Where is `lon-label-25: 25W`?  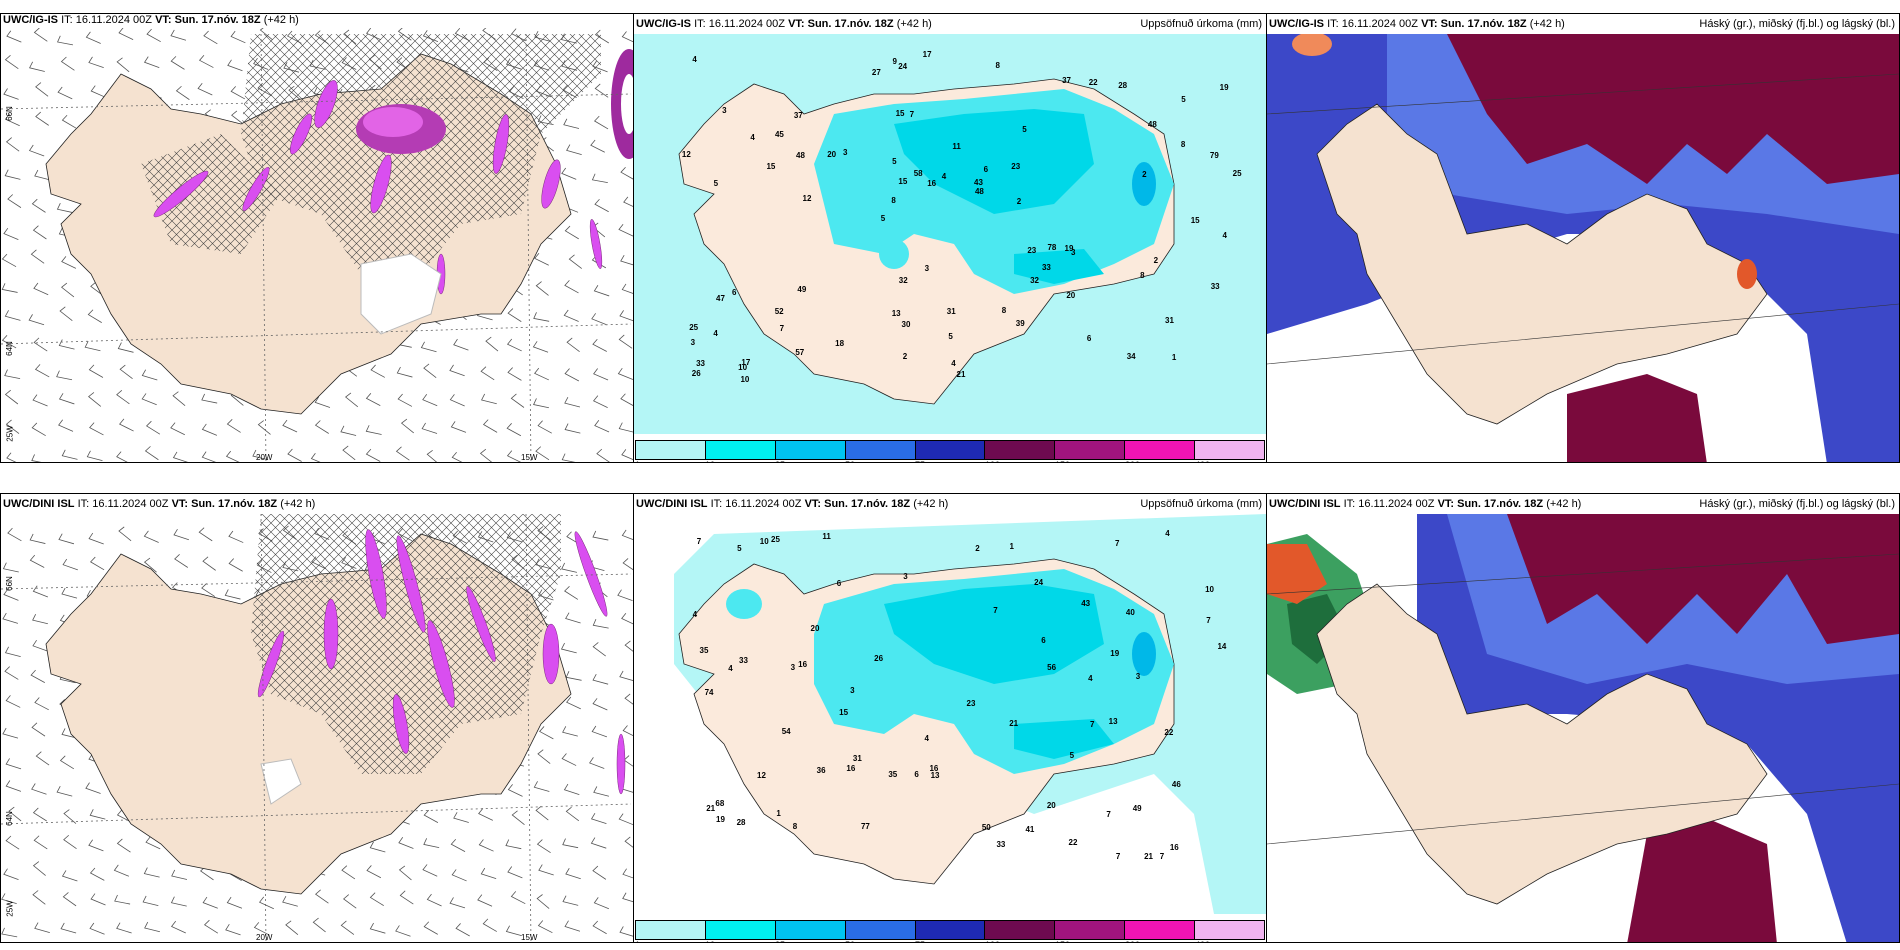 lon-label-25: 25W is located at coordinates (10, 433).